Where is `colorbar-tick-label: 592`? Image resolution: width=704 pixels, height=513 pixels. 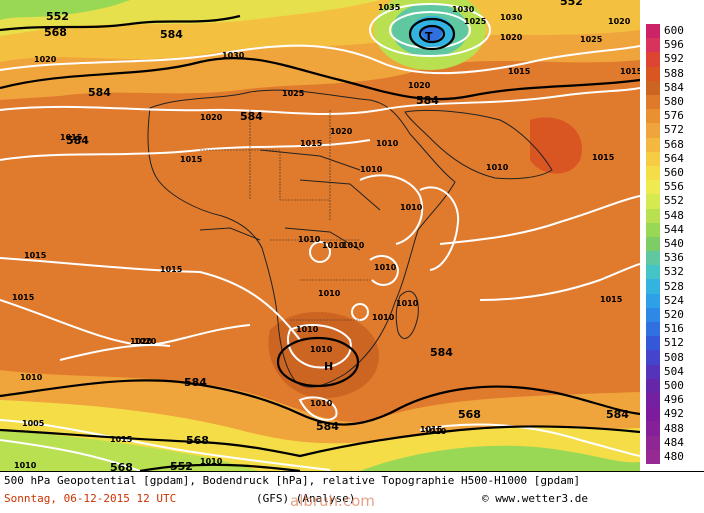 colorbar-tick-label: 592 is located at coordinates (674, 59).